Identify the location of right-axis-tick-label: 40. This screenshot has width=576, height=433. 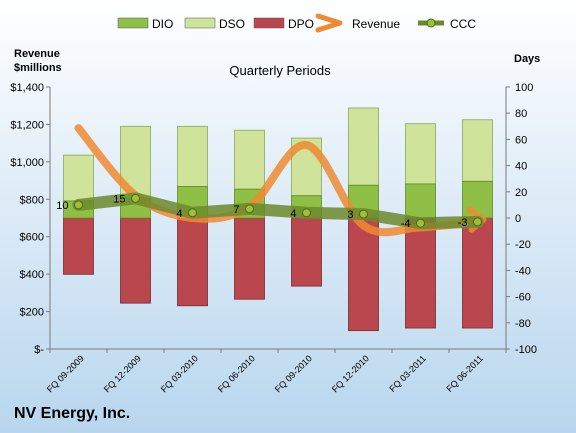
(521, 167).